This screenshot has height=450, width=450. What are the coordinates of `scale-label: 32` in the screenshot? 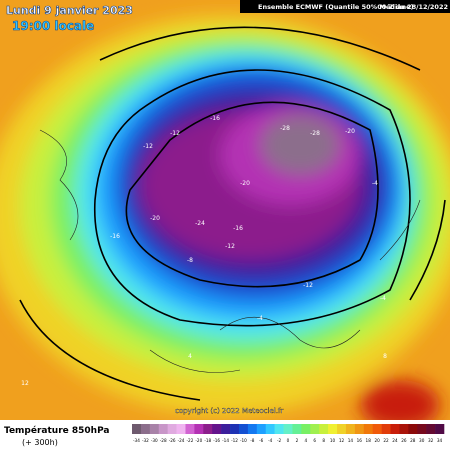 It's located at (431, 440).